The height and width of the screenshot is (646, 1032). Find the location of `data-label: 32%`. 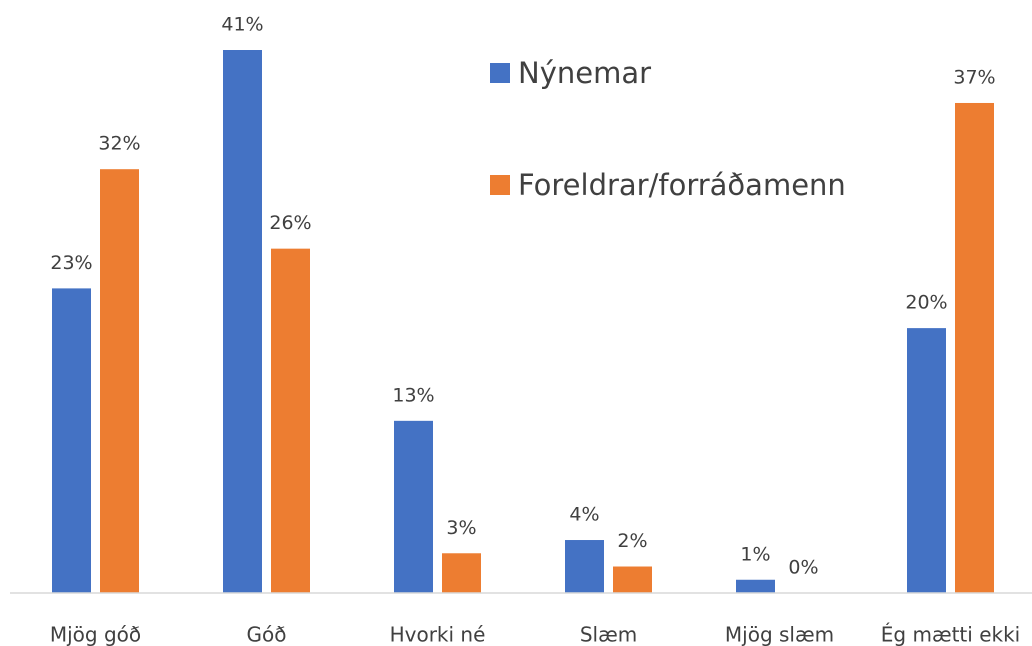

data-label: 32% is located at coordinates (119, 144).